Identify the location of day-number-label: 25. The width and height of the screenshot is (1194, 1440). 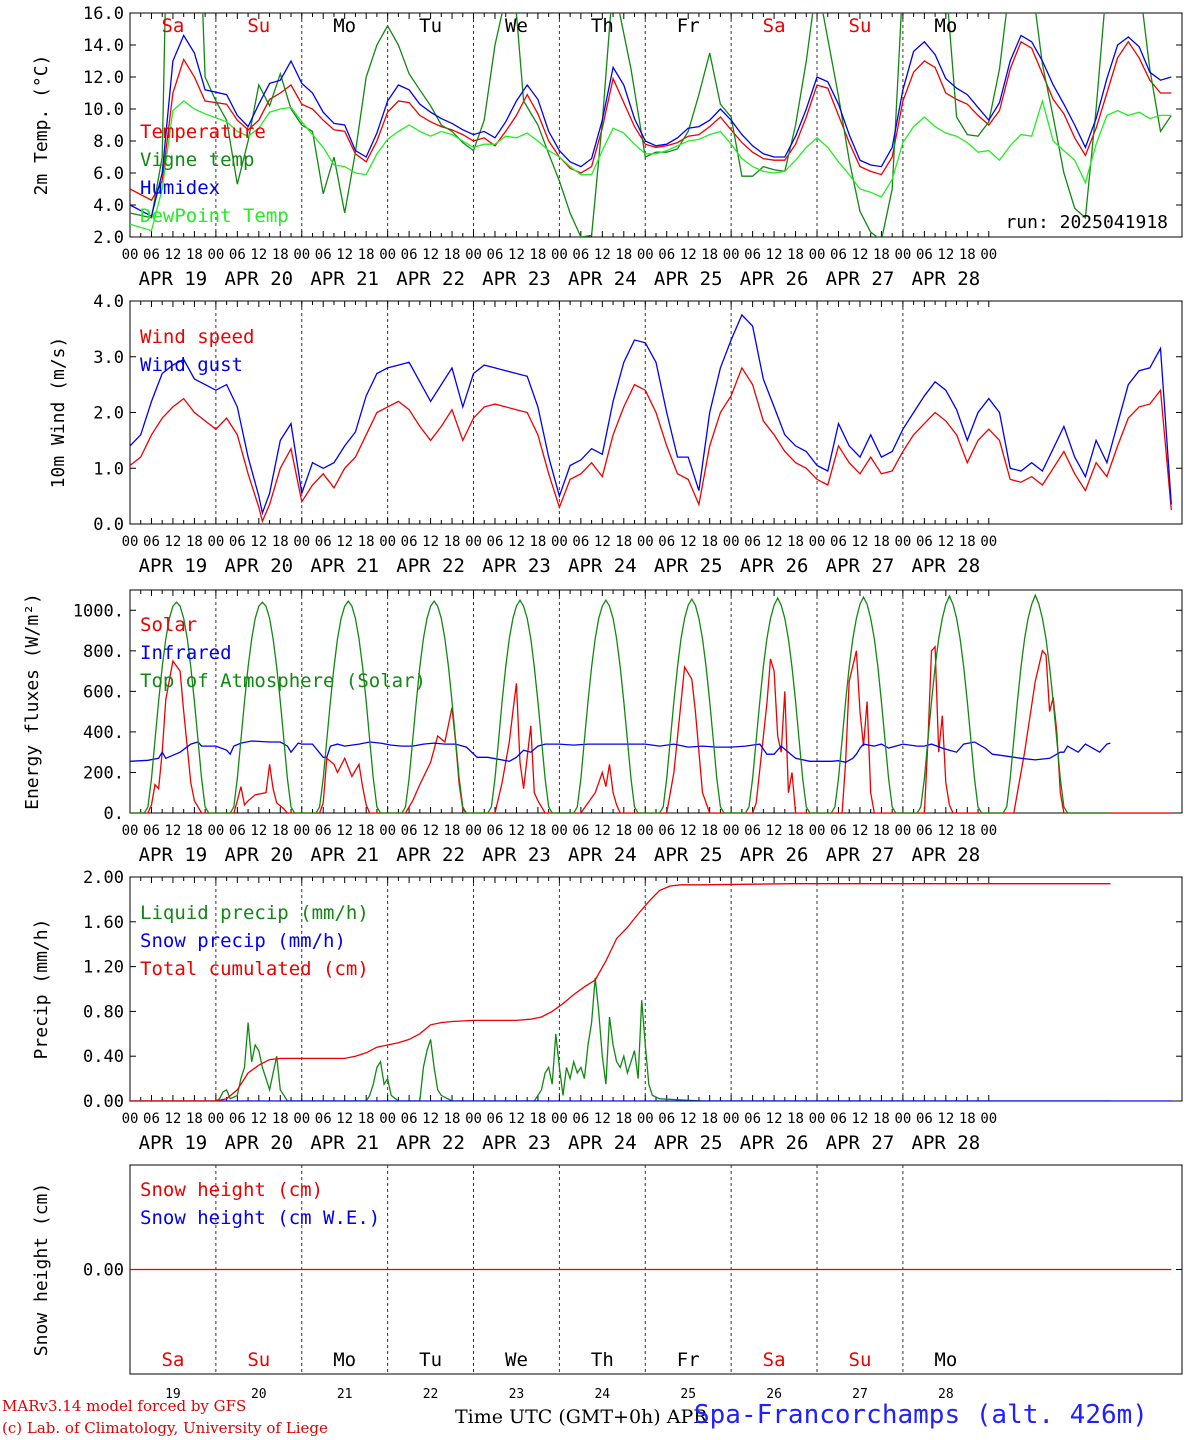
(688, 1394).